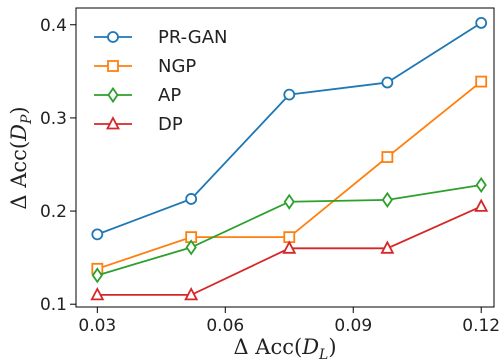  I want to click on legend-marker-dp, so click(113, 123).